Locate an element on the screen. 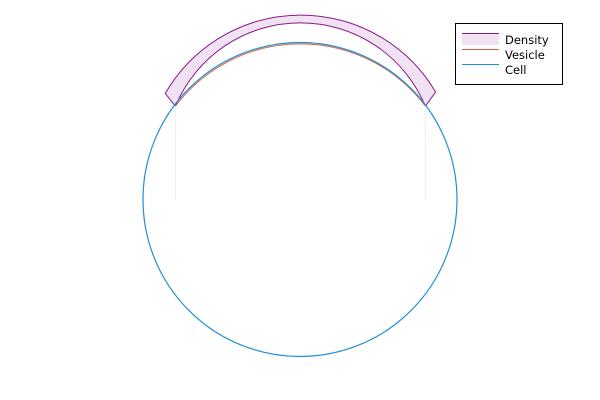  vesicle-arc is located at coordinates (300, 75).